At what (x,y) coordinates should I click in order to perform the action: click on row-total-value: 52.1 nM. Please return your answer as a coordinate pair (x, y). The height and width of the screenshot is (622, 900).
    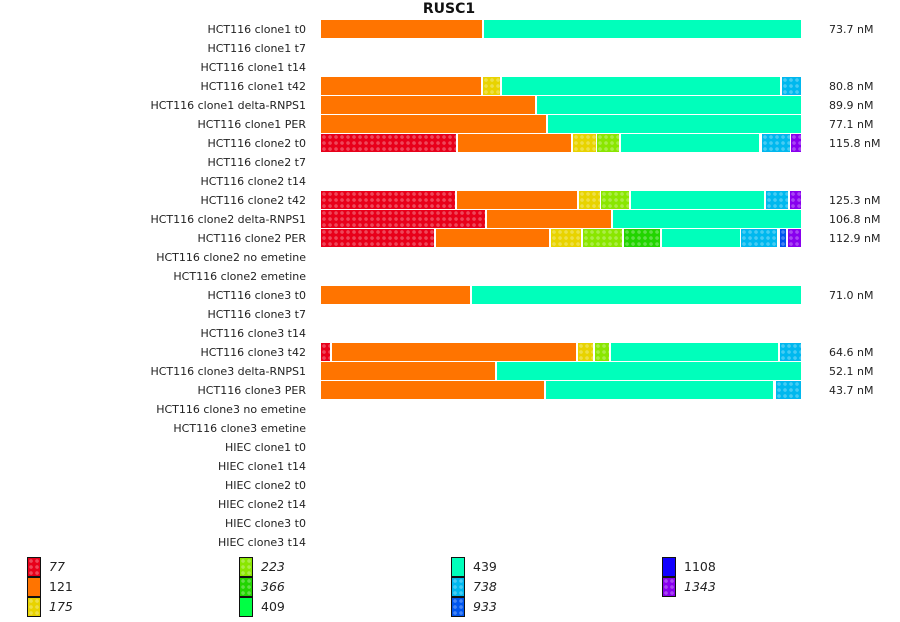
    Looking at the image, I should click on (851, 371).